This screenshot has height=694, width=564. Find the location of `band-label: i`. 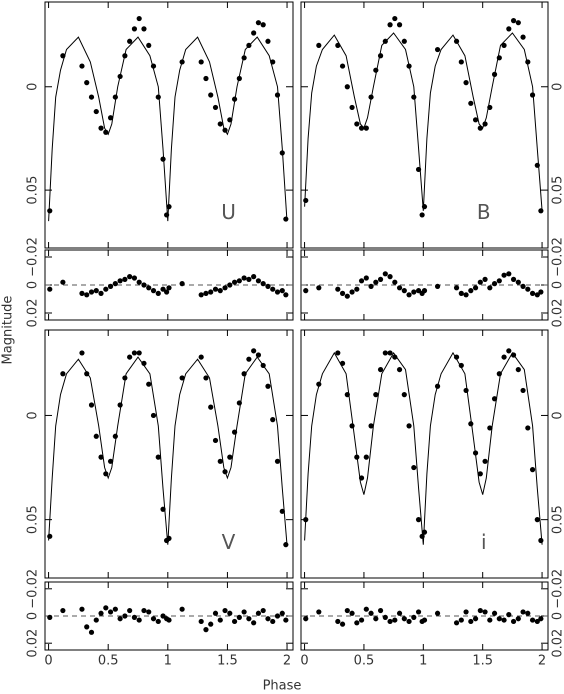

band-label: i is located at coordinates (484, 542).